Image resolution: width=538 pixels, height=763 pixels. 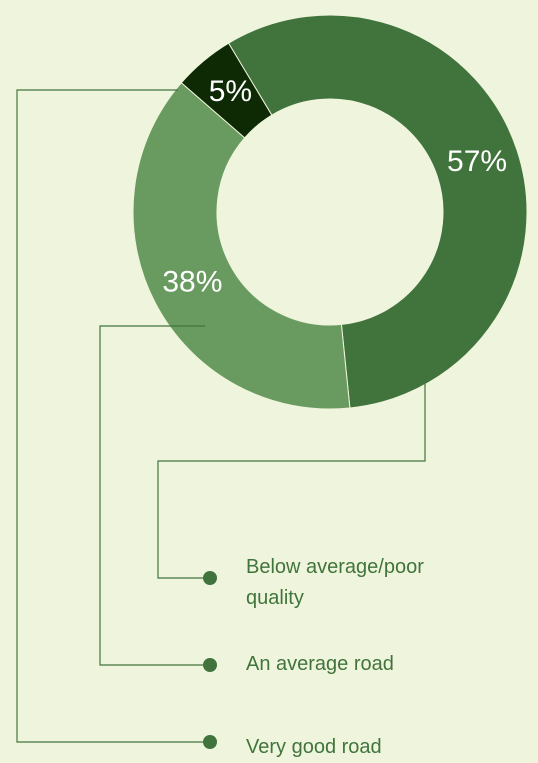 What do you see at coordinates (192, 281) in the screenshot?
I see `data-label: 38%` at bounding box center [192, 281].